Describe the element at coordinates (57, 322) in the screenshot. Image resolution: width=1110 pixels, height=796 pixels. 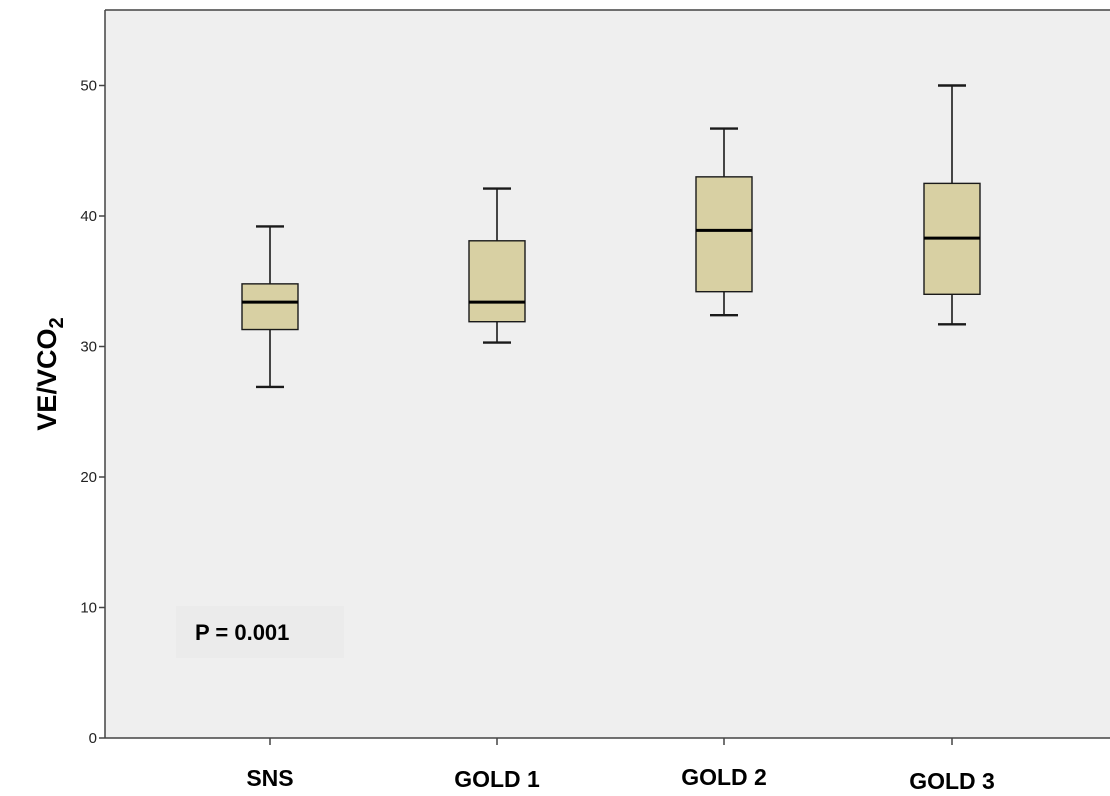
I see `y-axis-title-subscript: 2` at that location.